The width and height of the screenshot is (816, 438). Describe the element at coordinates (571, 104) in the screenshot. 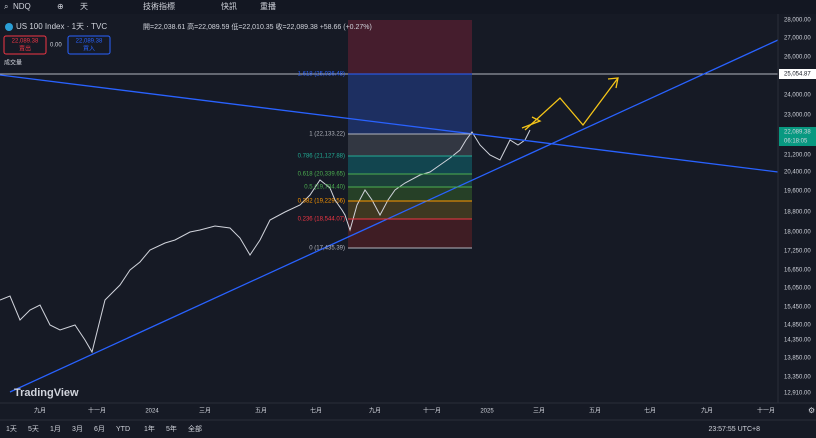

I see `projection-arrow` at that location.